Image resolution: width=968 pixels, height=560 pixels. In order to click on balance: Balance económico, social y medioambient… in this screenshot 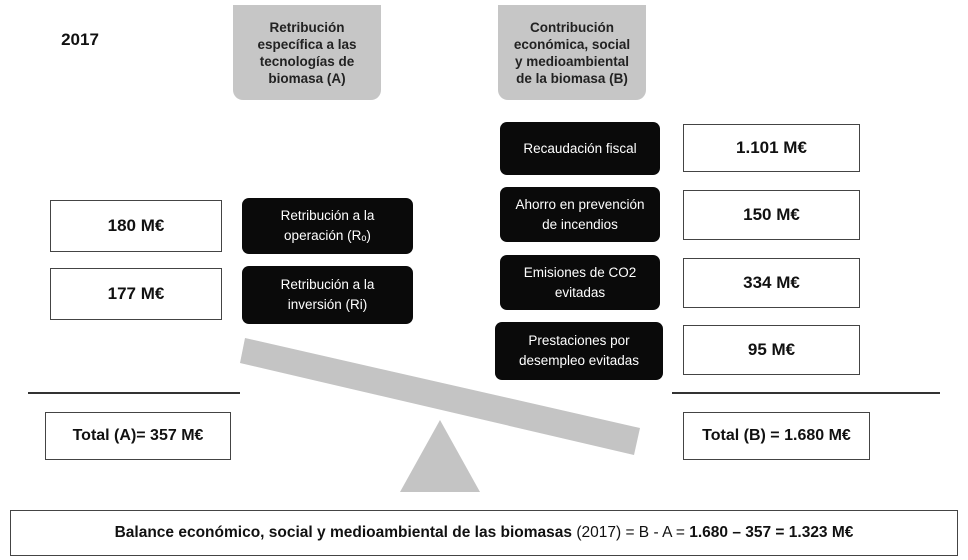, I will do `click(484, 533)`.